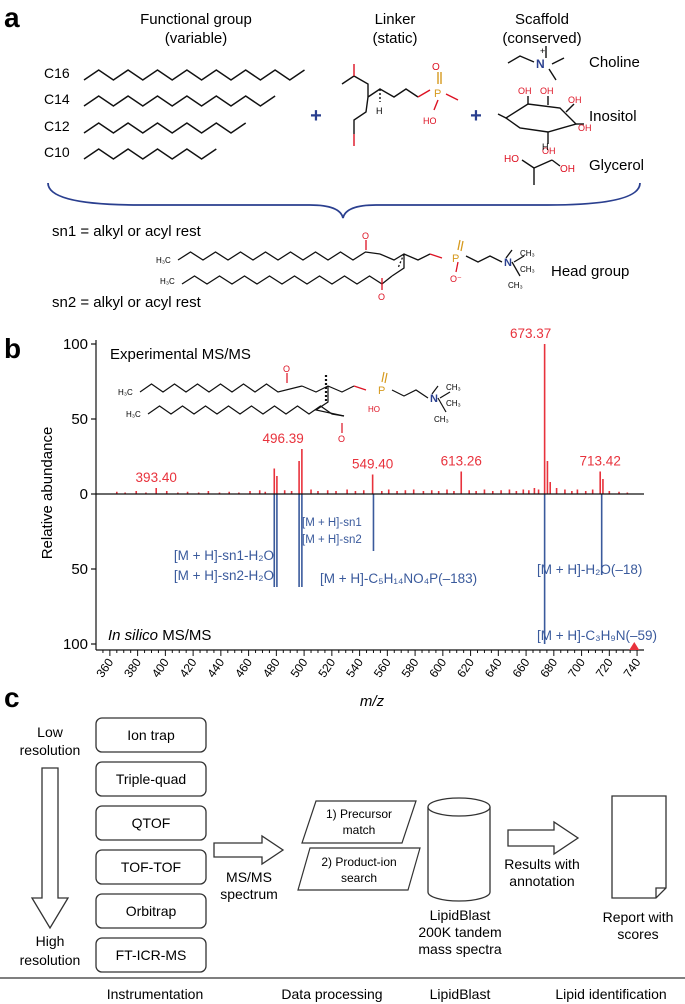 The image size is (685, 1004). What do you see at coordinates (160, 667) in the screenshot?
I see `x-tick-label: 400` at bounding box center [160, 667].